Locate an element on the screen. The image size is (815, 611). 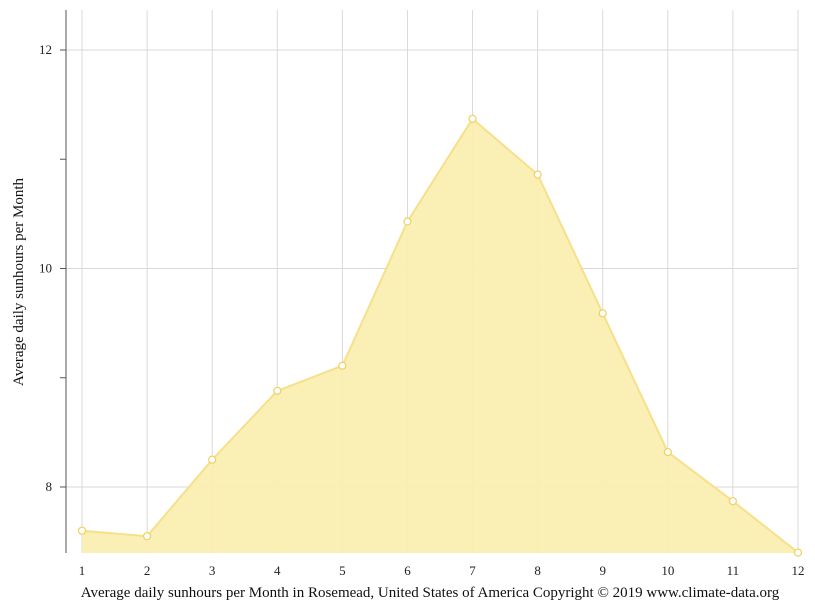
x-tick-label: 9 is located at coordinates (602, 570).